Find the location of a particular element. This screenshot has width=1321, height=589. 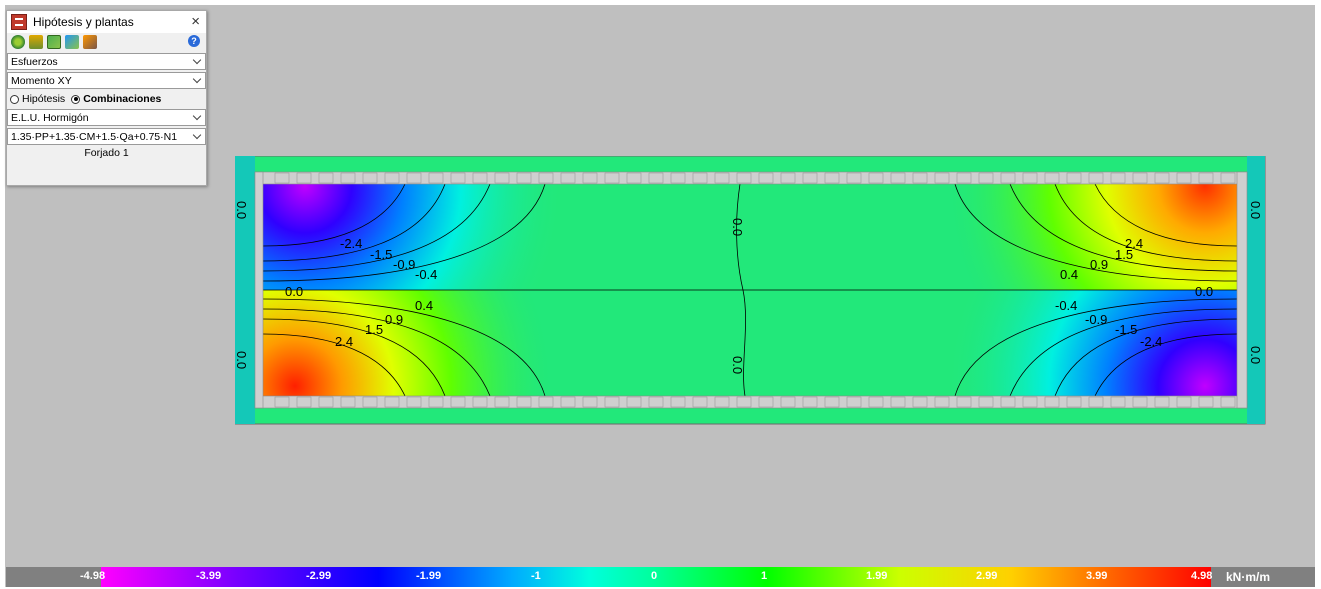

type-select-value: Esfuerzos is located at coordinates (34, 61).